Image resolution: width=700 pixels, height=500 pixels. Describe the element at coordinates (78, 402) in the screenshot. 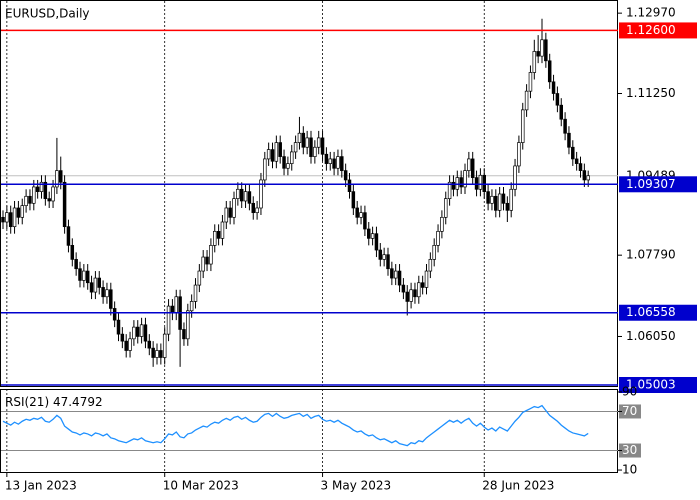

I see `rsi-last-value: 47.4792` at that location.